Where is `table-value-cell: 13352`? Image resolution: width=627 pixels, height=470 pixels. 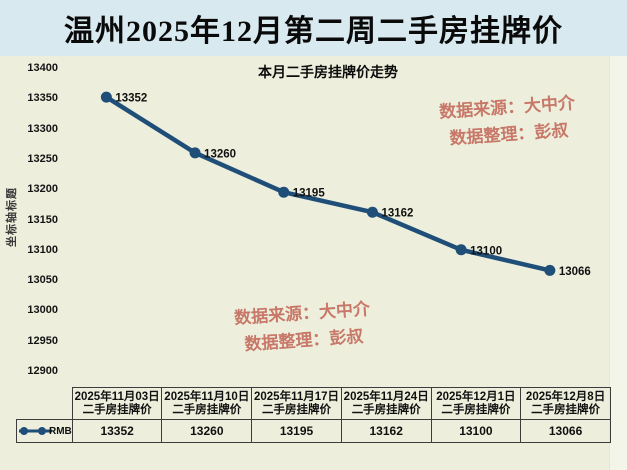 table-value-cell: 13352 is located at coordinates (117, 431).